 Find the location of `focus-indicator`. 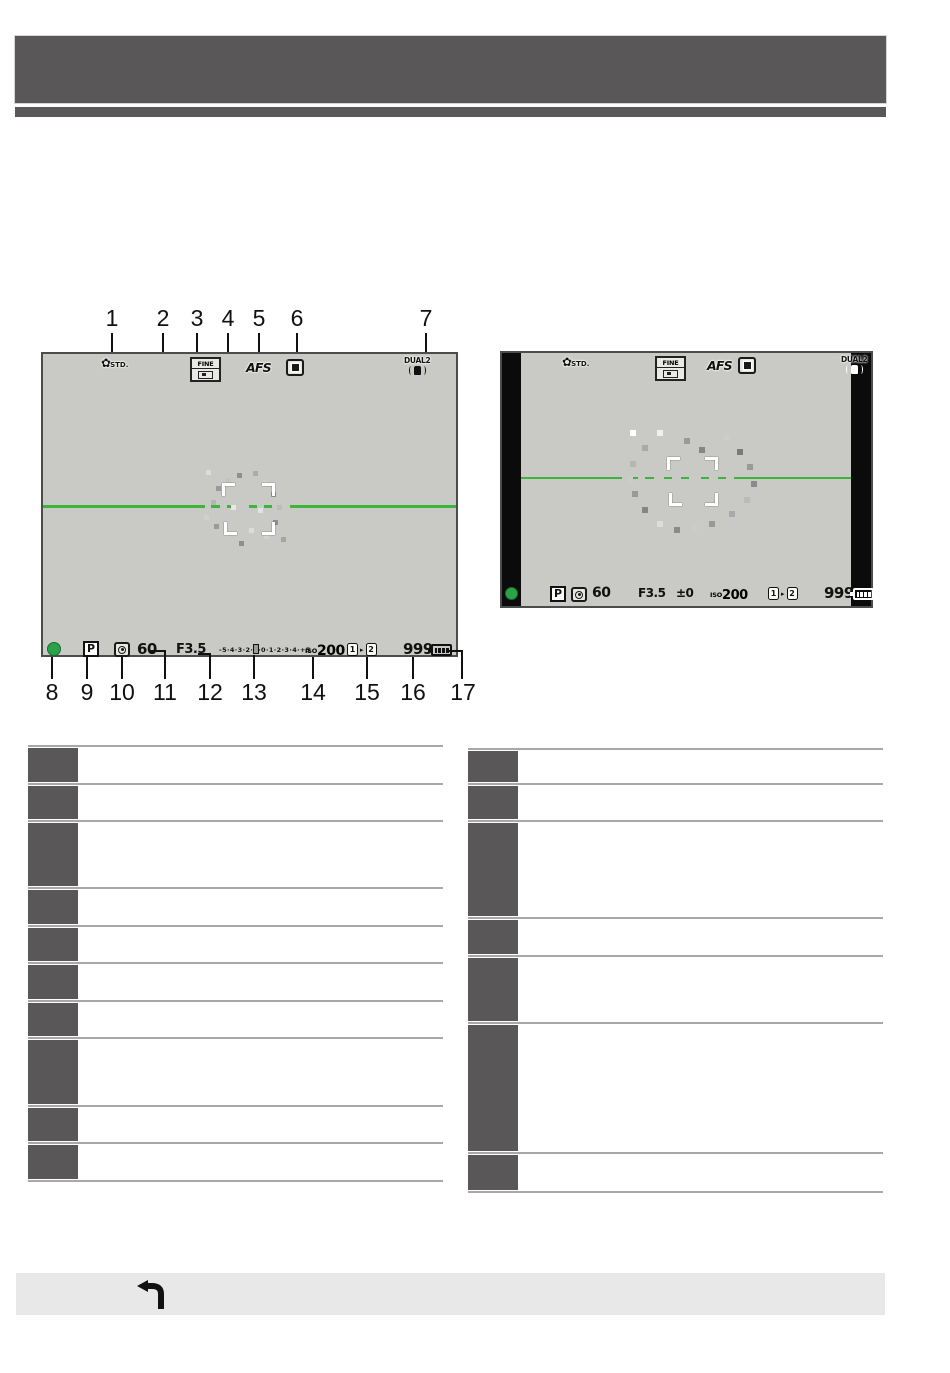

focus-indicator is located at coordinates (54, 649).